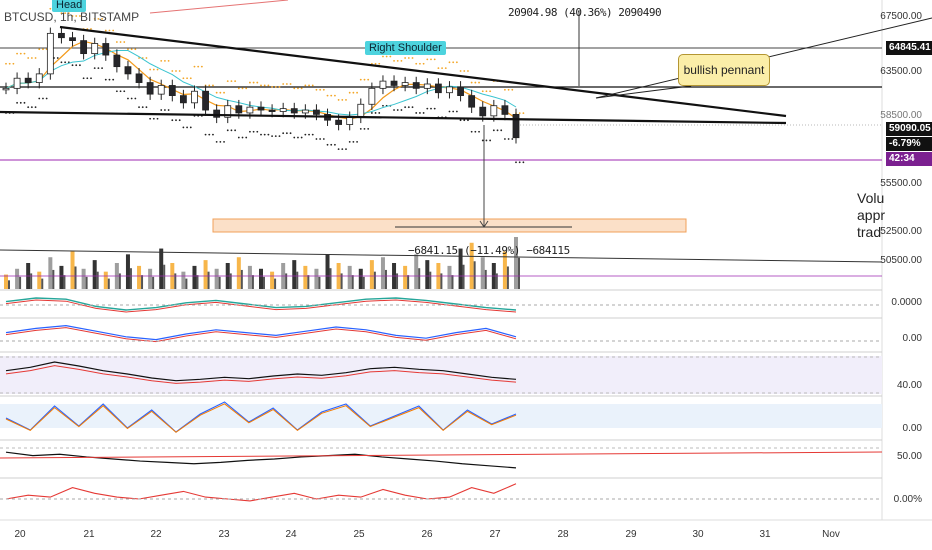 This screenshot has height=550, width=932. What do you see at coordinates (449, 225) in the screenshot?
I see `target-zone-box` at bounding box center [449, 225].